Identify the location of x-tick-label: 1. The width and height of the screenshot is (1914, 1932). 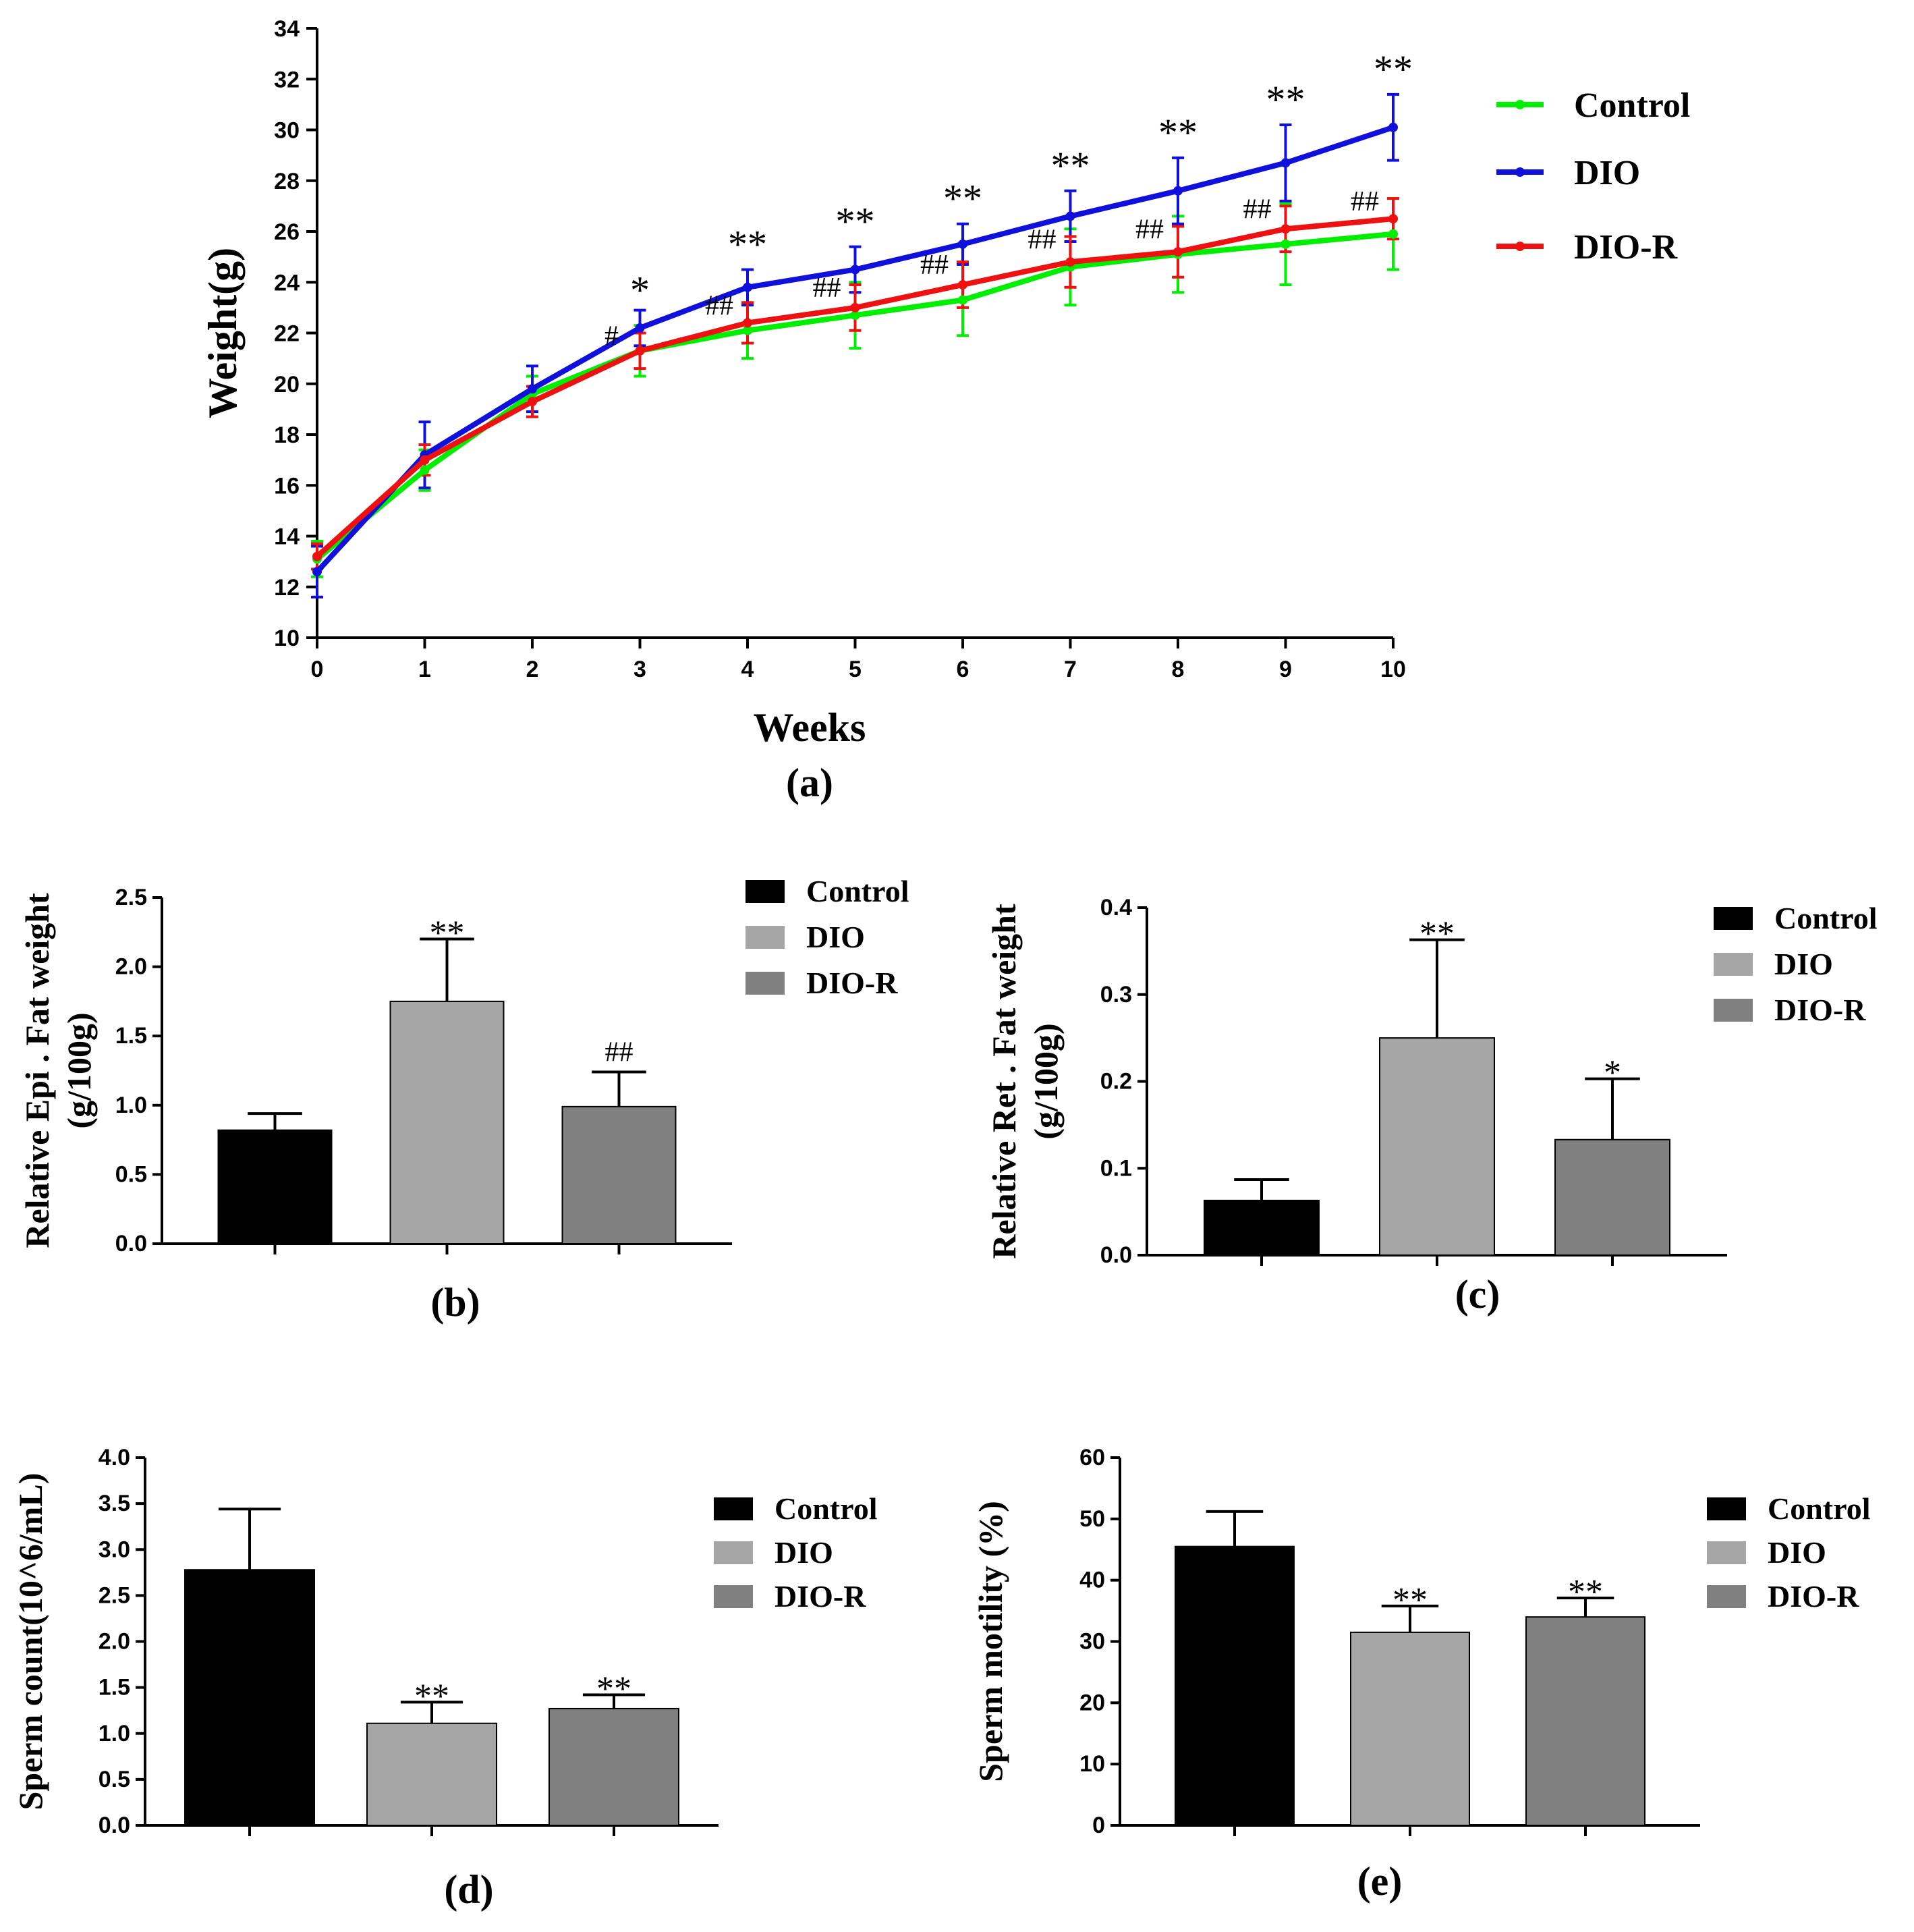
(425, 669).